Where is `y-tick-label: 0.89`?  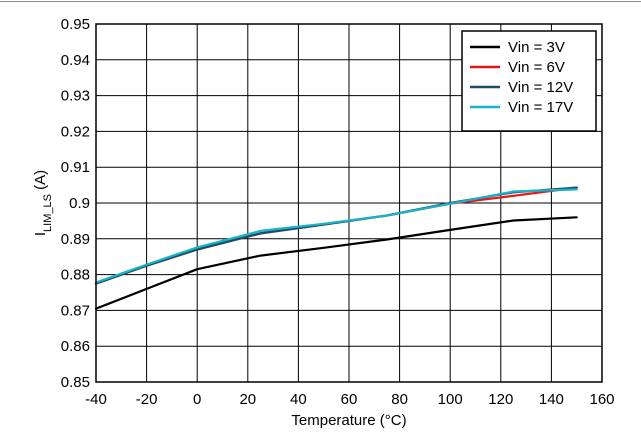
y-tick-label: 0.89 is located at coordinates (75, 239).